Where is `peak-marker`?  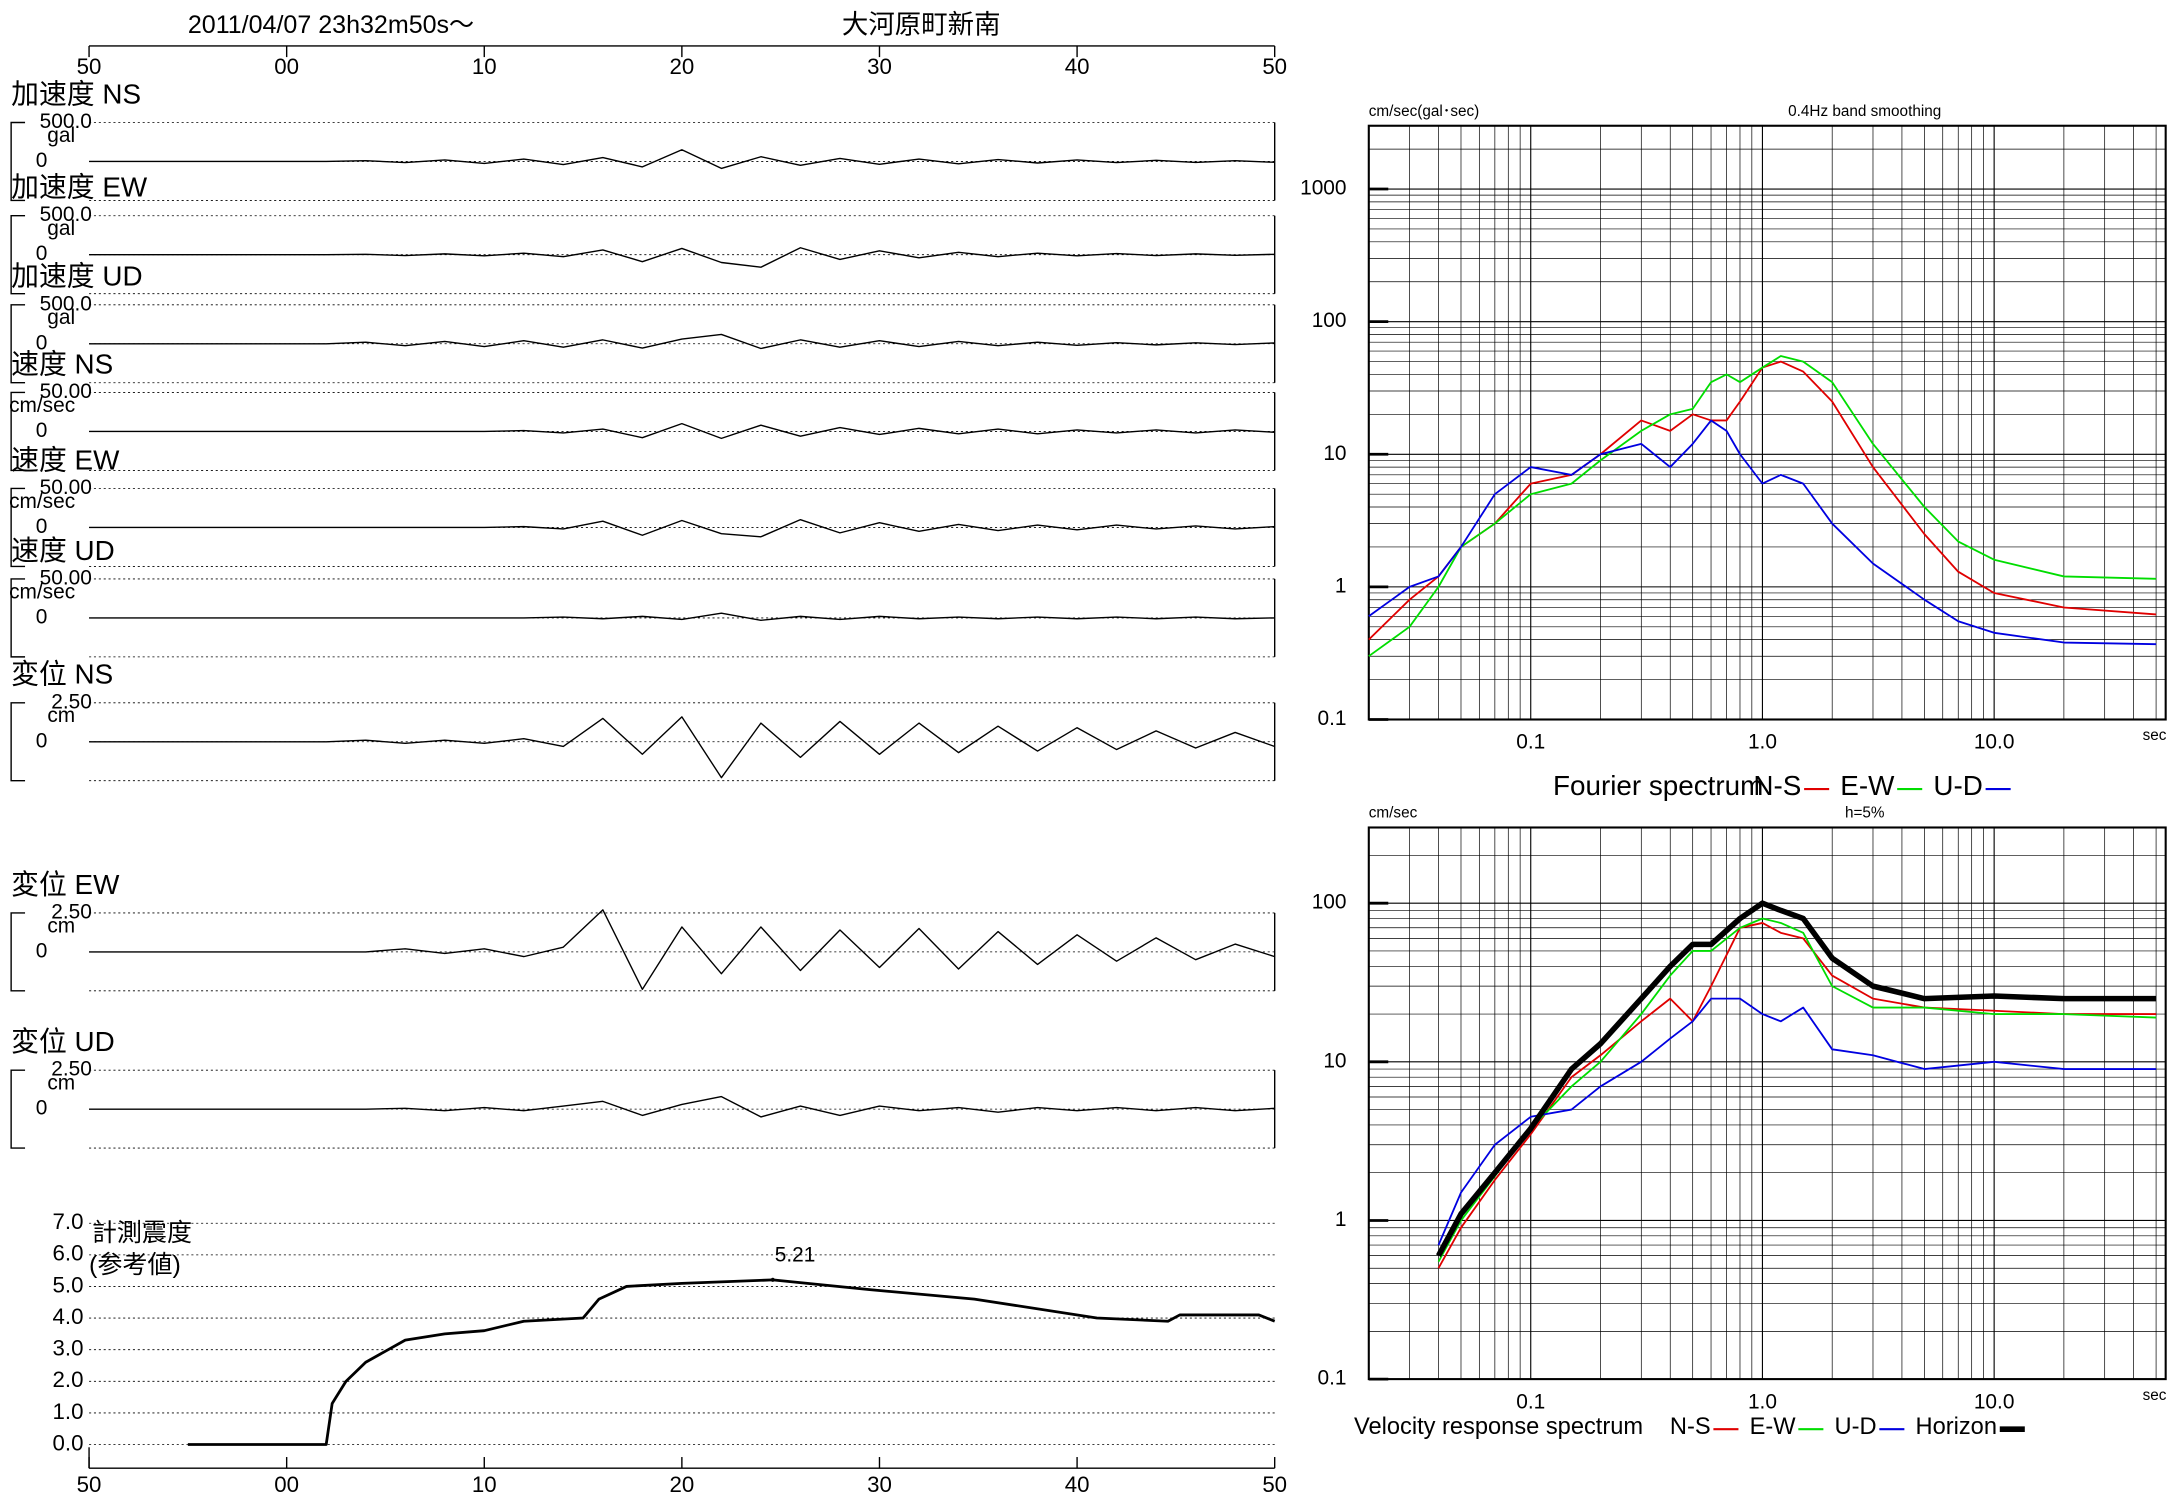
peak-marker is located at coordinates (772, 1279).